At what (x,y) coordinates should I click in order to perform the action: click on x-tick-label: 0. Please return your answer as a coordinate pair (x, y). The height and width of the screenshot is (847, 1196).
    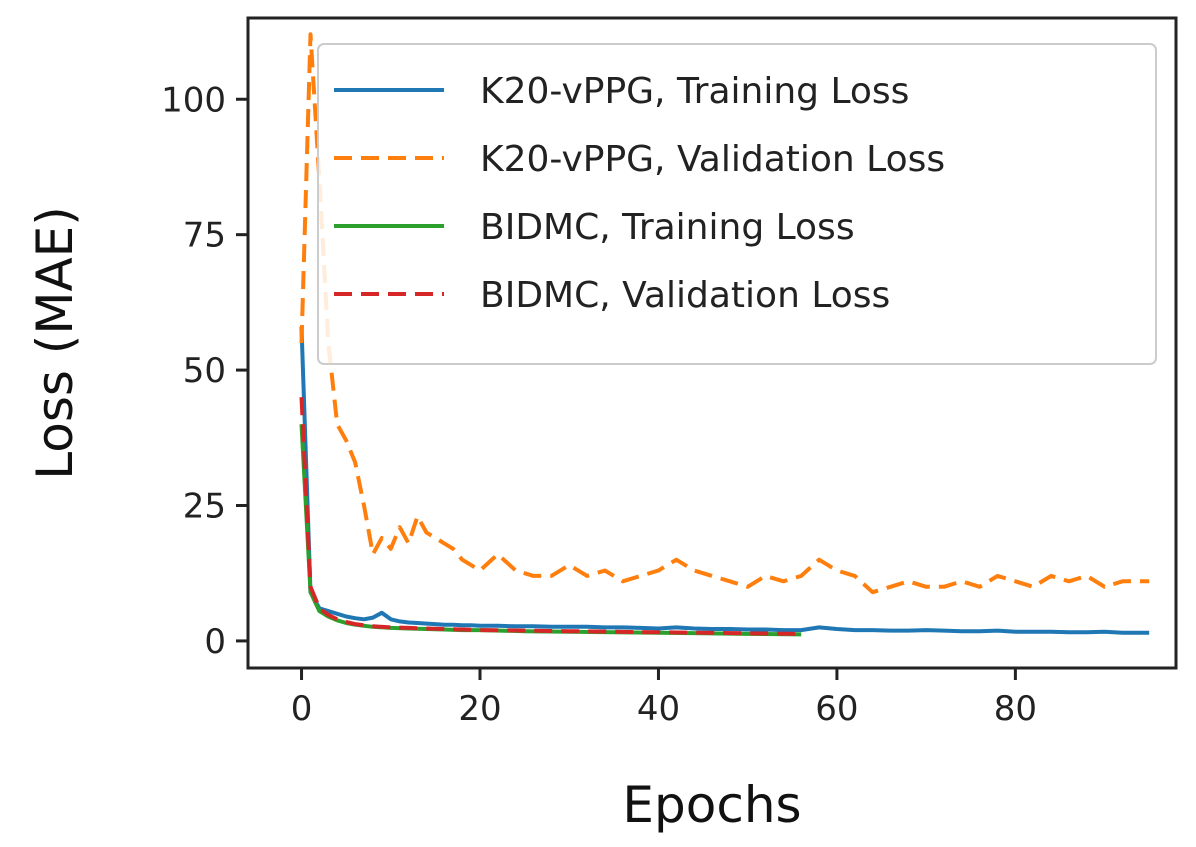
    Looking at the image, I should click on (302, 709).